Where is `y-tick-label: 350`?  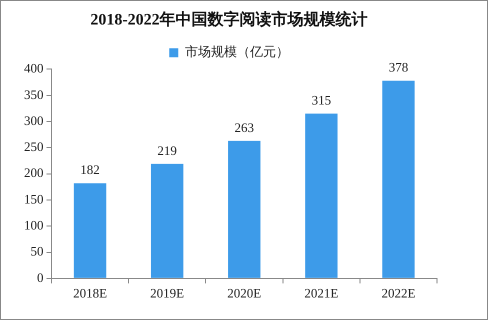
y-tick-label: 350 is located at coordinates (34, 94).